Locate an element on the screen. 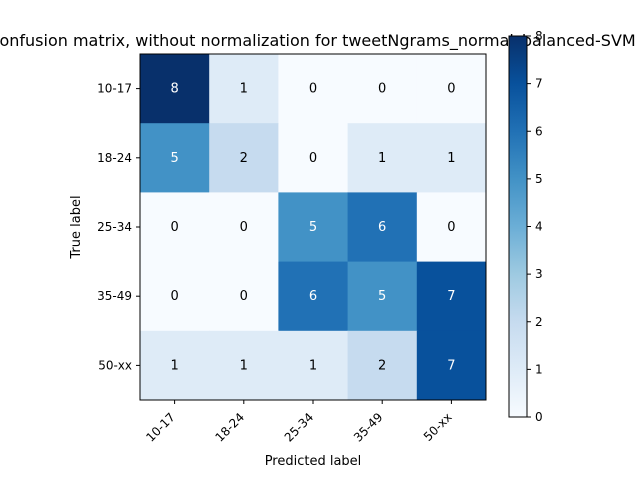 Image resolution: width=640 pixels, height=480 pixels. cell-value-label: 8 is located at coordinates (174, 89).